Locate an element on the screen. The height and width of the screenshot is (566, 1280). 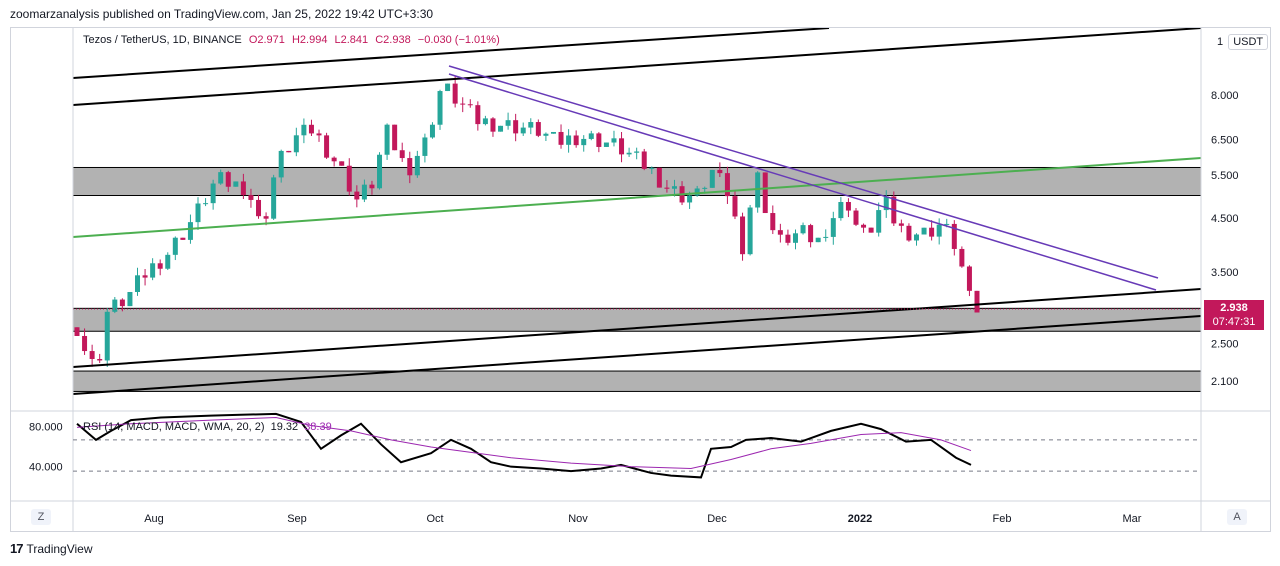
trendline-upper-channel is located at coordinates (637, 66).